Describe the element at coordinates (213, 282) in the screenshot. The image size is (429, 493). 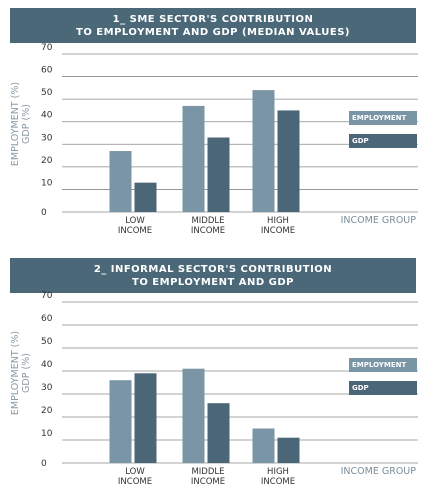
I see `chart-title-line-2: TO EMPLOYMENT AND GDP` at that location.